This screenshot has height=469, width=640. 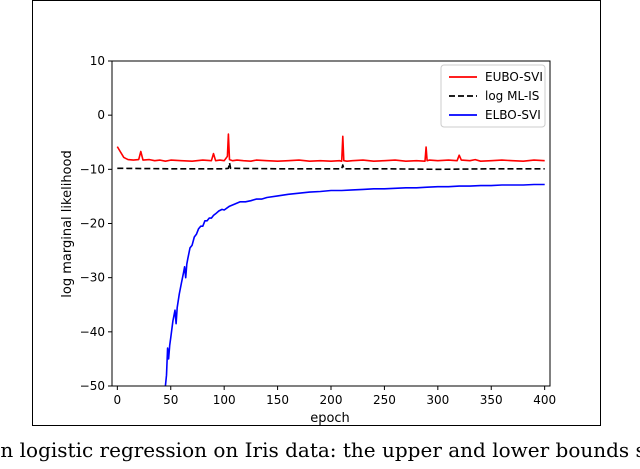 I want to click on x-tick-label: 250, so click(x=384, y=400).